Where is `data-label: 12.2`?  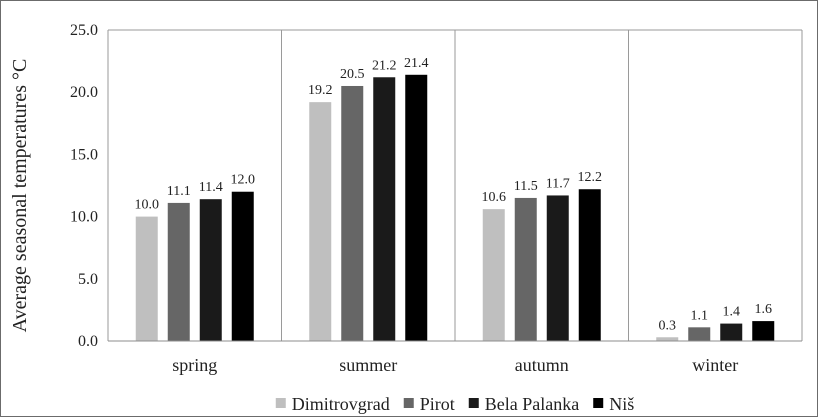
data-label: 12.2 is located at coordinates (590, 177).